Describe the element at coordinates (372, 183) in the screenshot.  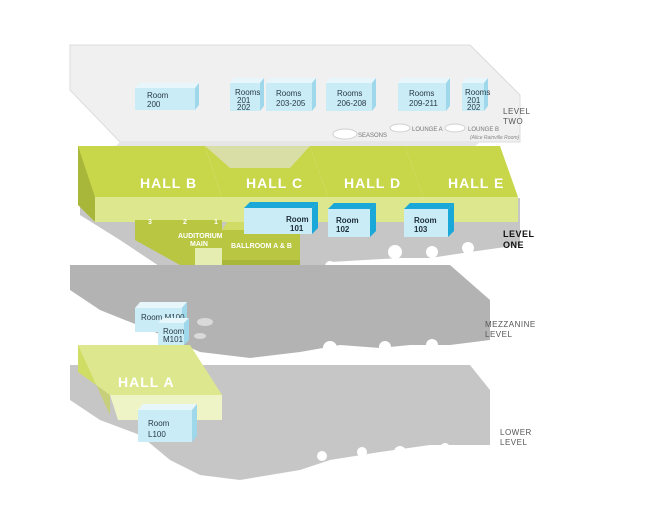
I see `hall-d-label: HALL D` at that location.